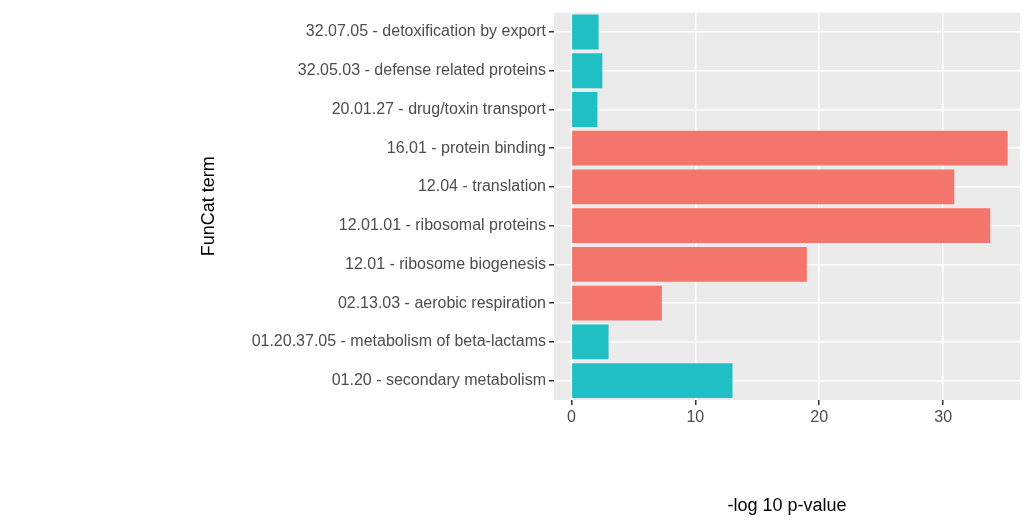  Describe the element at coordinates (207, 206) in the screenshot. I see `y-axis-title: FunCat term` at that location.